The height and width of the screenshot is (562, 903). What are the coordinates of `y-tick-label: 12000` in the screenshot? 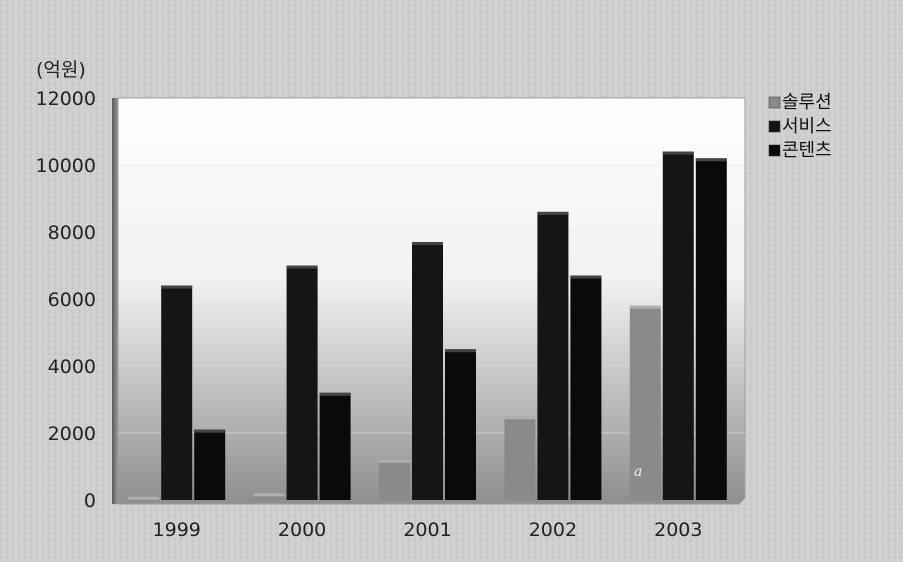 It's located at (66, 99).